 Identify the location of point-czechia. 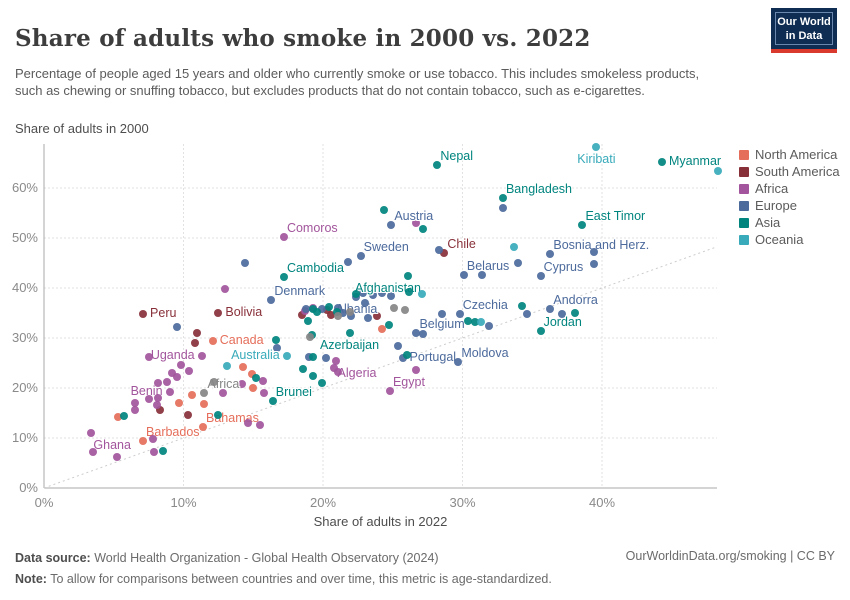
(459, 314).